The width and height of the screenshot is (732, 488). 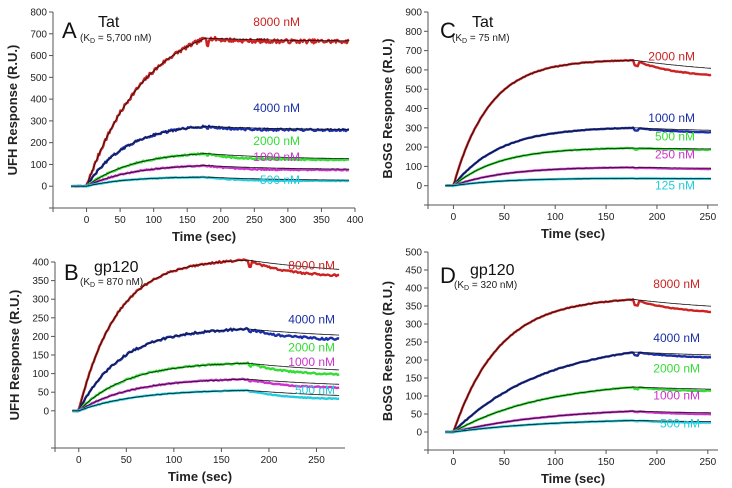 What do you see at coordinates (481, 39) in the screenshot?
I see `dissociation-constant: (KD = 75 nM)` at bounding box center [481, 39].